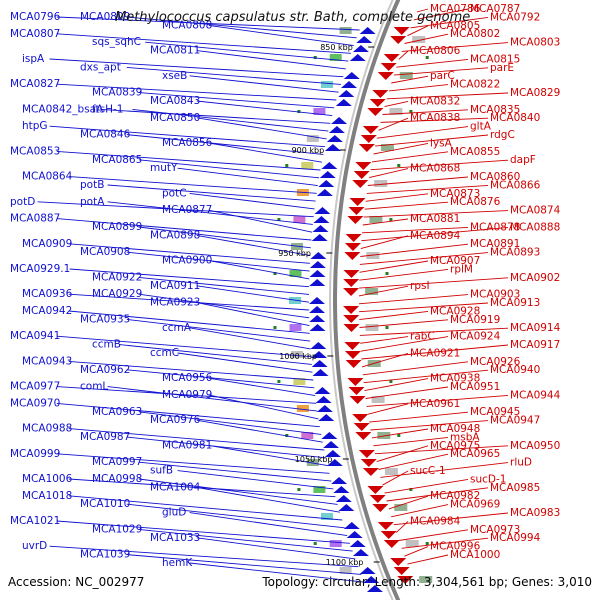 This screenshot has width=600, height=600. What do you see at coordinates (475, 320) in the screenshot?
I see `reverse-gene-label: MCA0919` at bounding box center [475, 320].